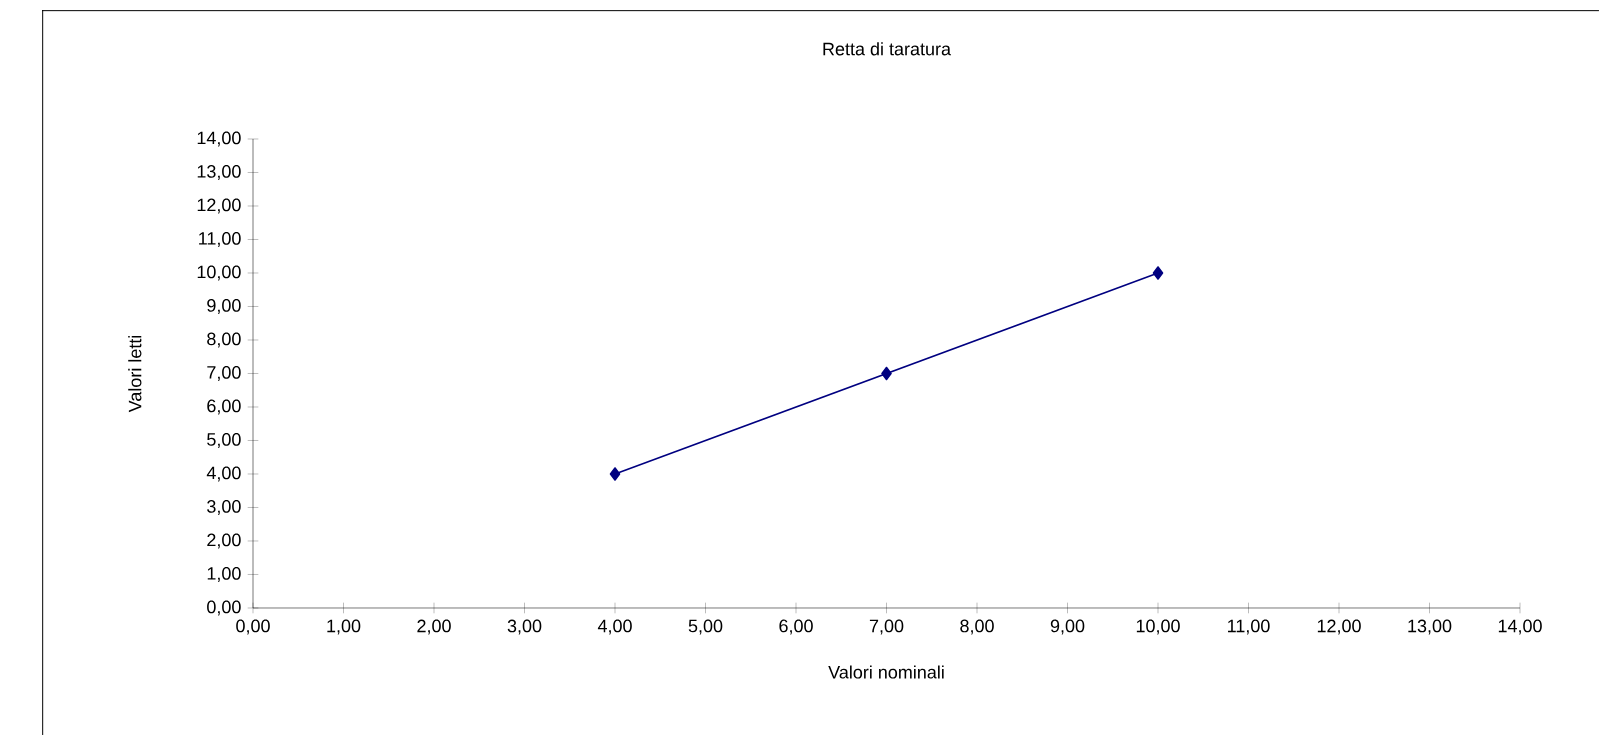 Image resolution: width=1599 pixels, height=735 pixels. Describe the element at coordinates (224, 541) in the screenshot. I see `y-tick-label: 2,00` at that location.